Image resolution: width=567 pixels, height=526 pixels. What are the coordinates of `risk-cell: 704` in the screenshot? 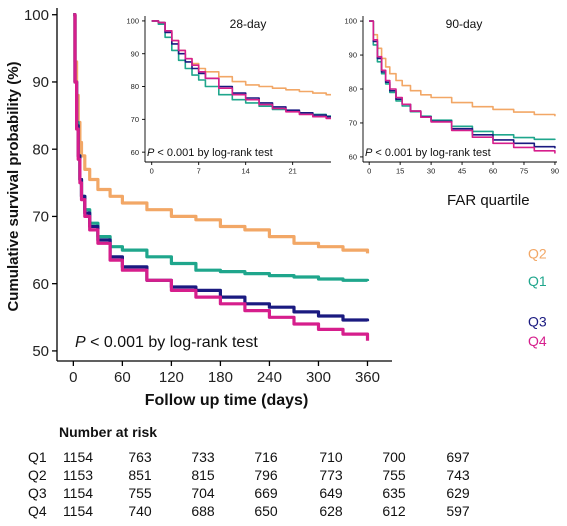 It's located at (203, 493).